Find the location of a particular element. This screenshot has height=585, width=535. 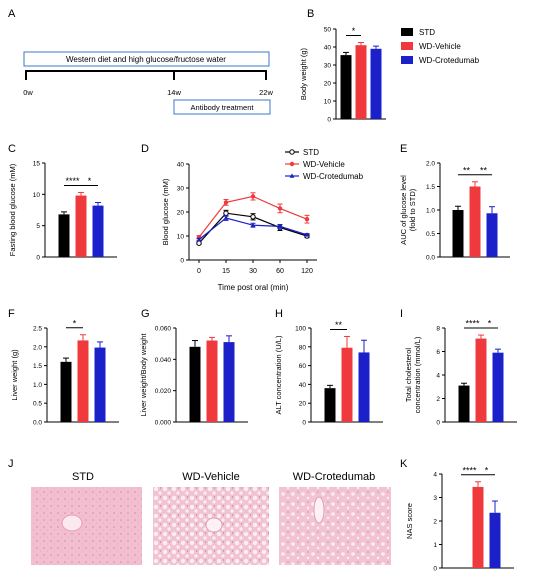

y-axis-label: Liver weight (g) is located at coordinates (14, 375).